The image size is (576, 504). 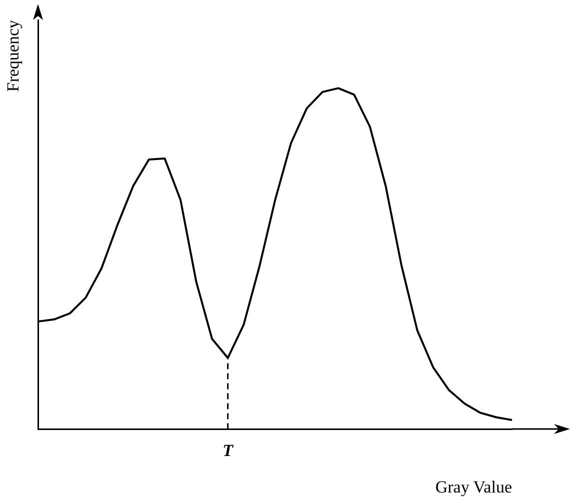 I want to click on text: T, so click(x=228, y=450).